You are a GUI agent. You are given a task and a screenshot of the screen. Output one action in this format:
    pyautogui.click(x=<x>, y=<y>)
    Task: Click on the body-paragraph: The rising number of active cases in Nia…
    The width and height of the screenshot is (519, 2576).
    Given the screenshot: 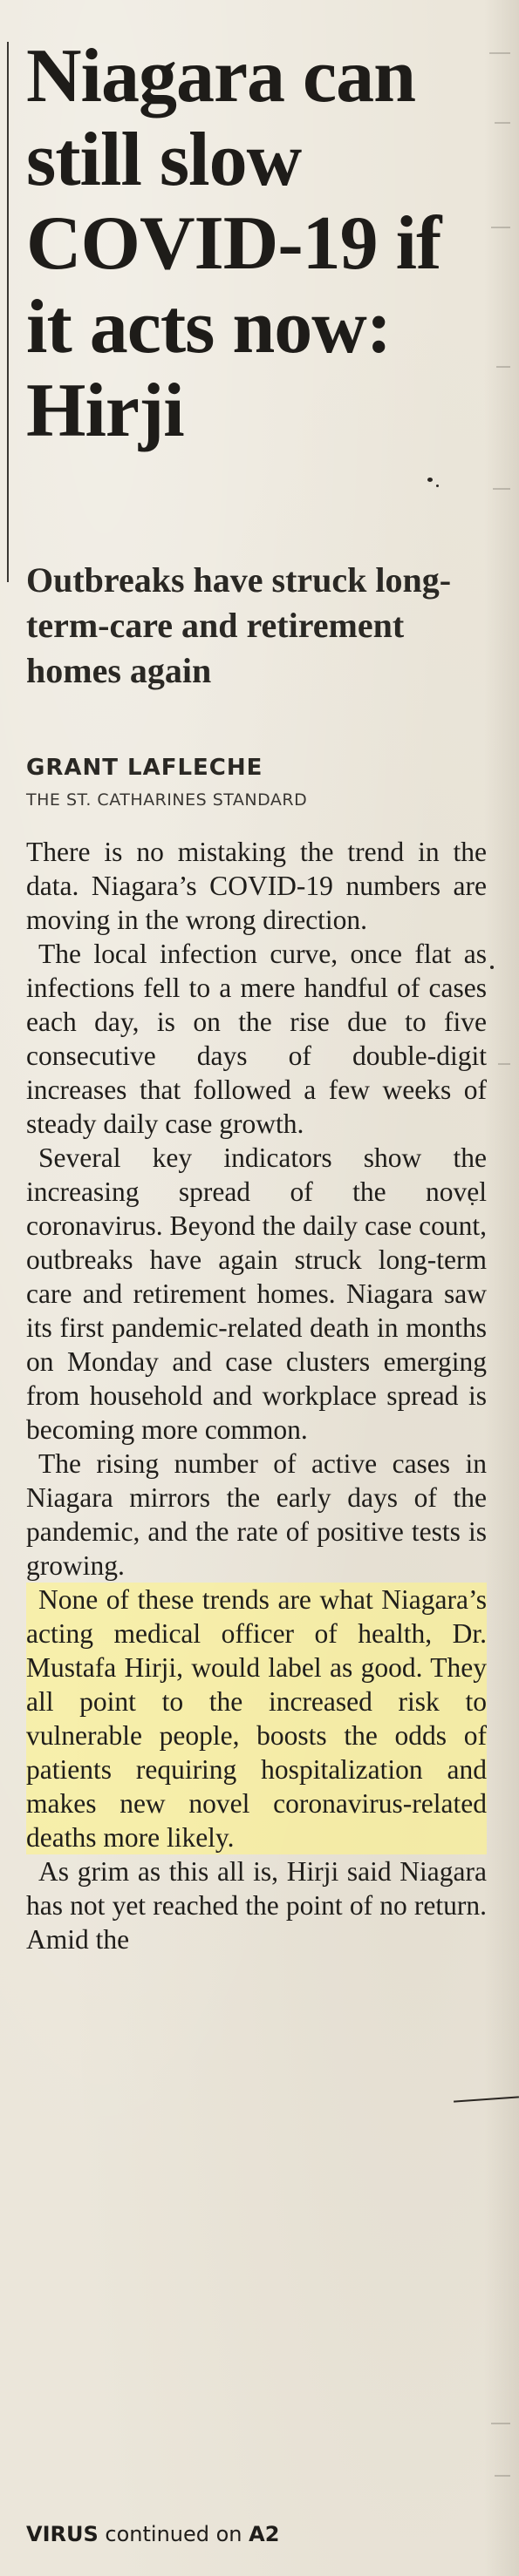 What is the action you would take?
    pyautogui.click(x=256, y=1515)
    